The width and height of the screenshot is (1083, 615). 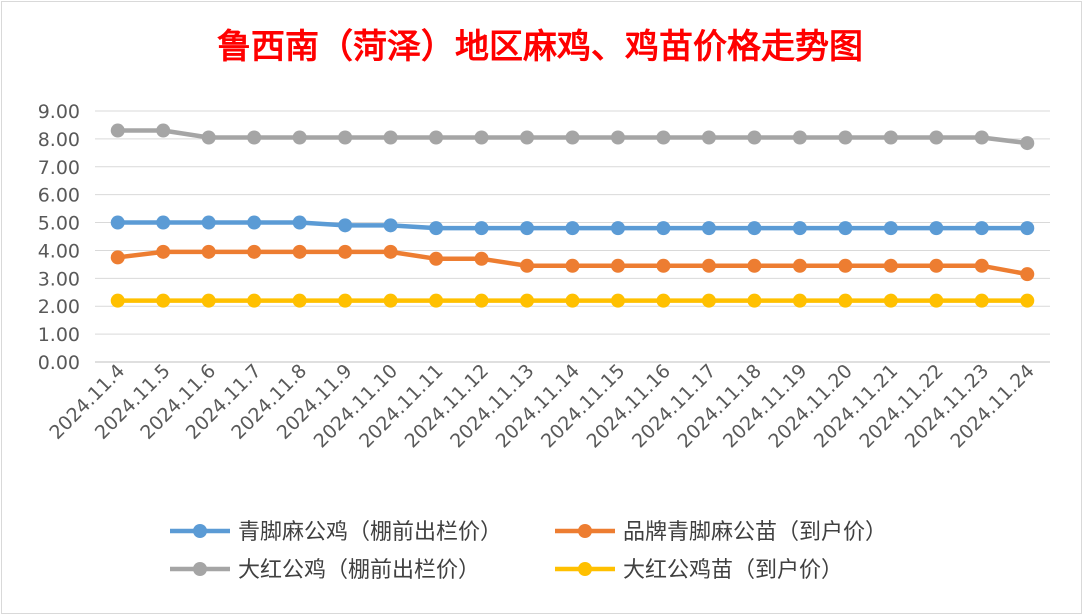 What do you see at coordinates (59, 335) in the screenshot?
I see `y-tick-label: 1.00` at bounding box center [59, 335].